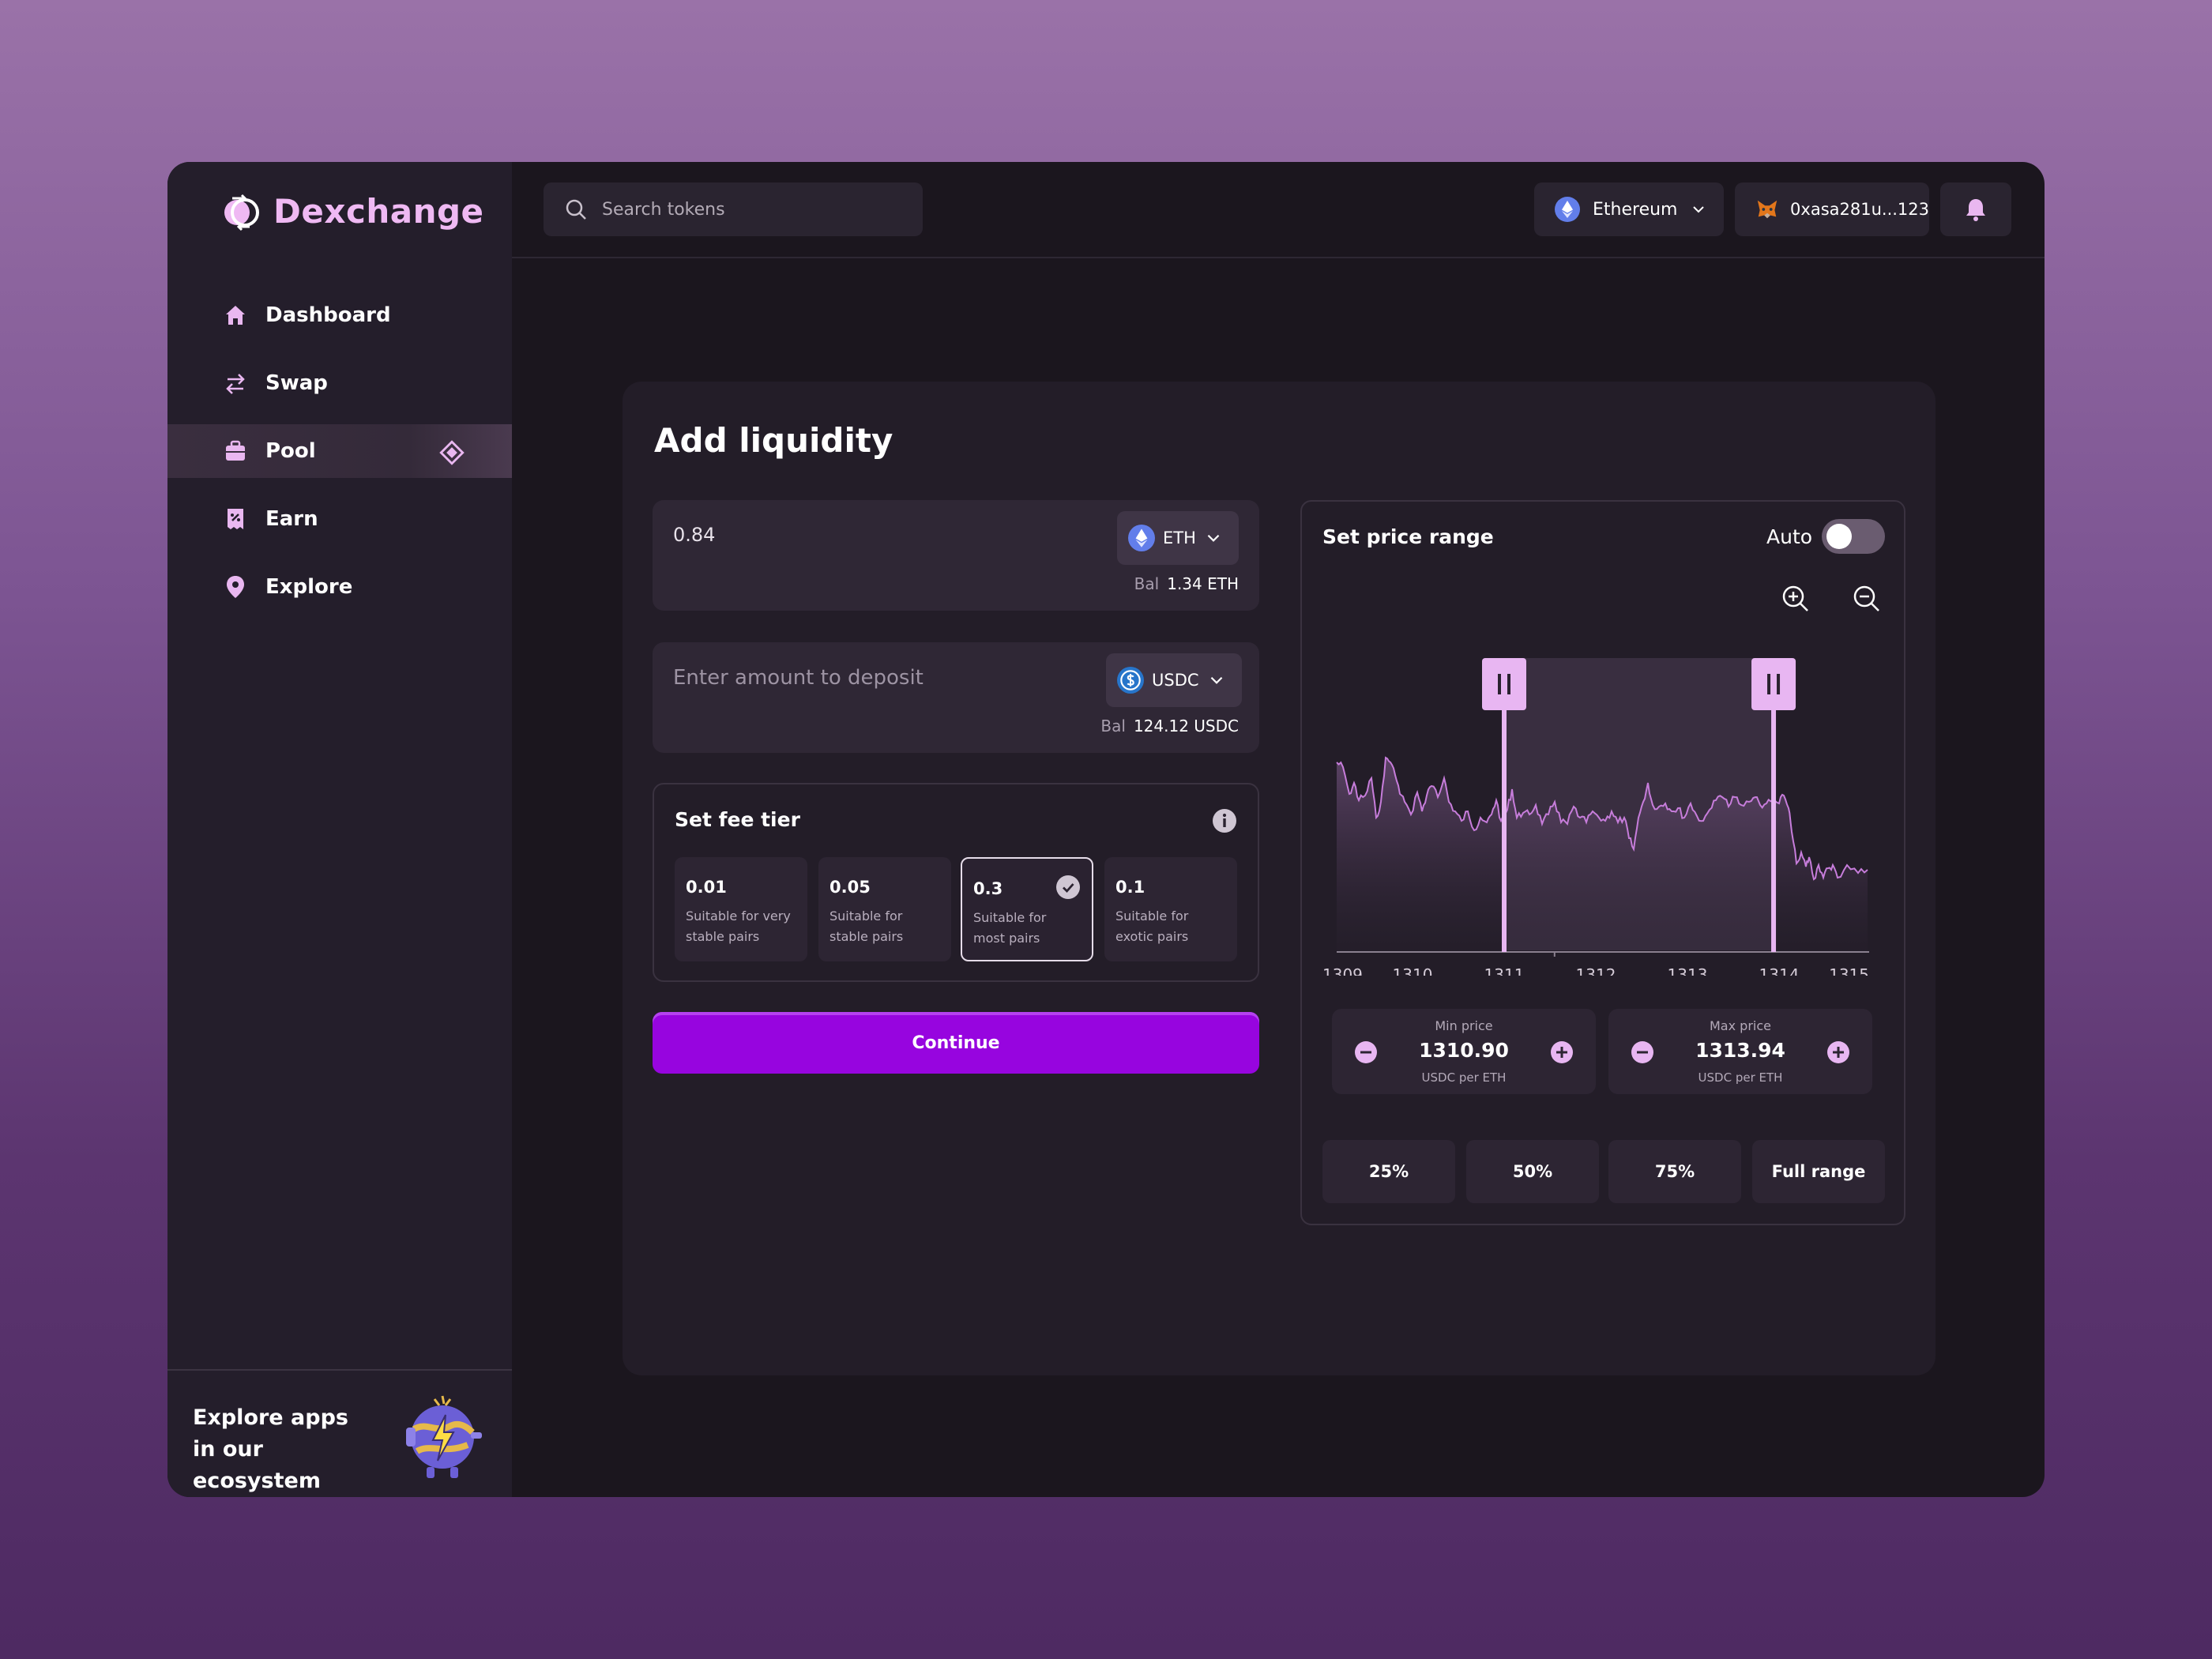  Describe the element at coordinates (236, 519) in the screenshot. I see `receipt-icon` at that location.